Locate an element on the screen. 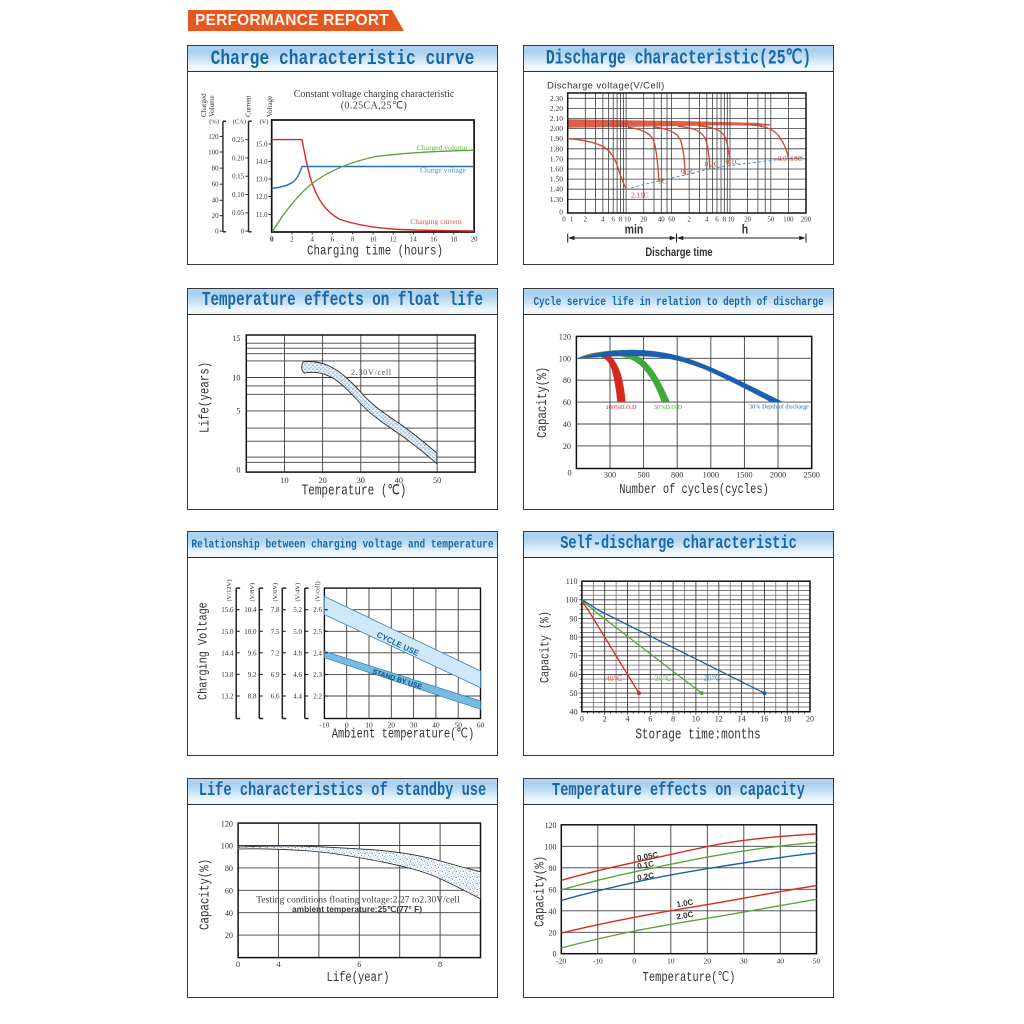 The image size is (1024, 1024). svg-text: (CA) is located at coordinates (239, 122).